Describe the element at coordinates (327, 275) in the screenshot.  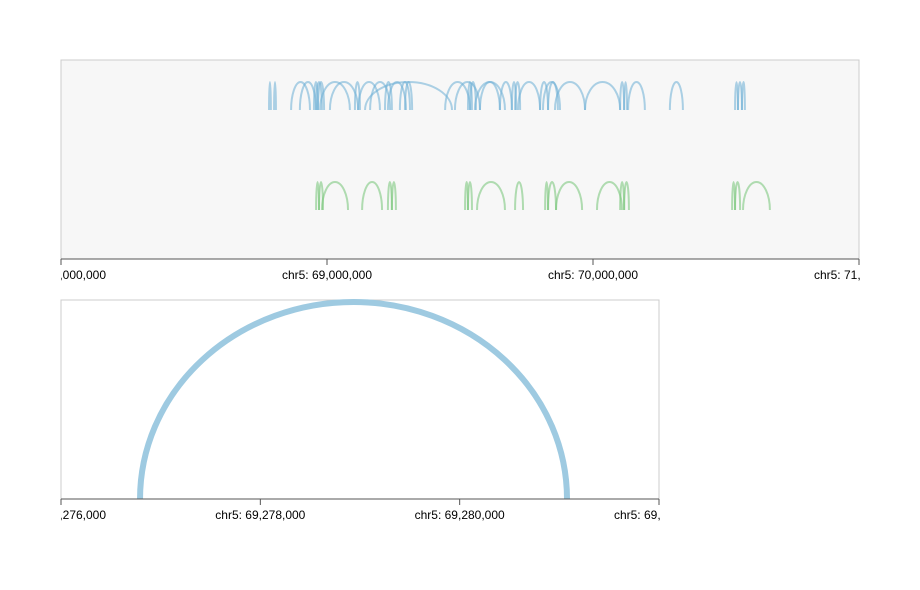
I see `x-tick-label: chr5: 69,000,000` at that location.